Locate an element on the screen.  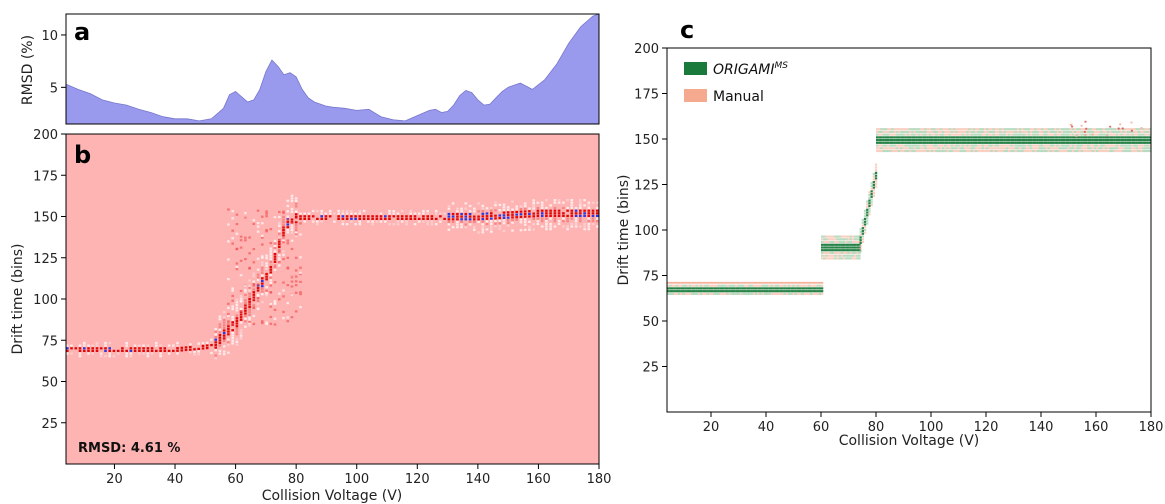
a-y-axis-label: RMSD (%) is located at coordinates (28, 70).